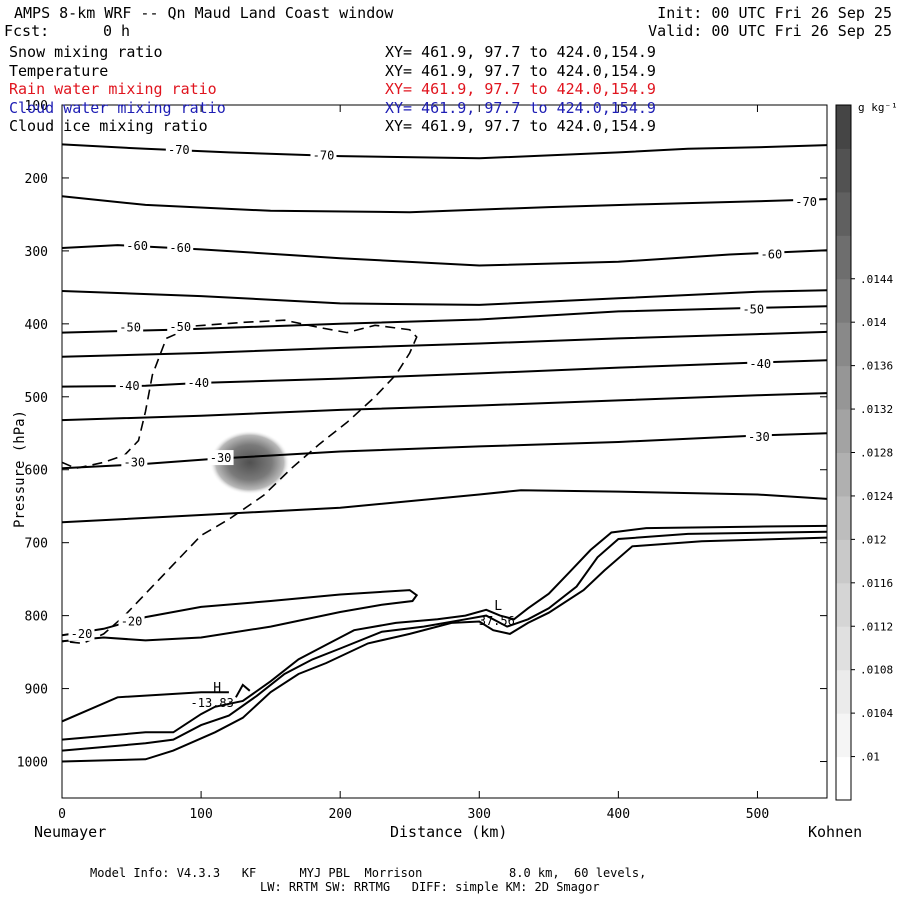  Describe the element at coordinates (36, 398) in the screenshot. I see `y-tick-label: 500` at that location.